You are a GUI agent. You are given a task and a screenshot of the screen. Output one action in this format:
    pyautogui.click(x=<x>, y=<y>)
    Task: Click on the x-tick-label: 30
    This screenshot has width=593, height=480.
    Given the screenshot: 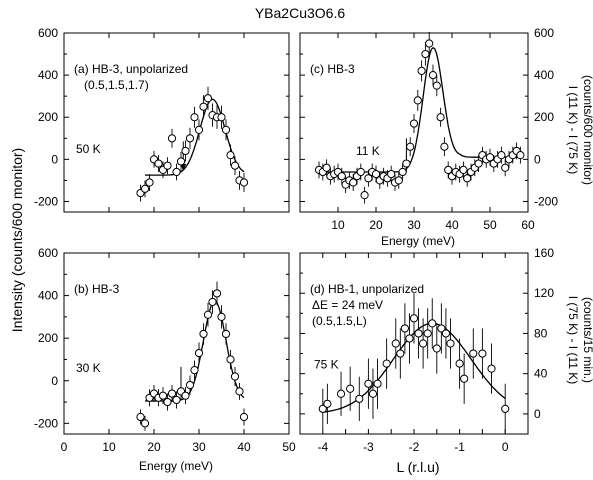 What is the action you would take?
    pyautogui.click(x=199, y=447)
    